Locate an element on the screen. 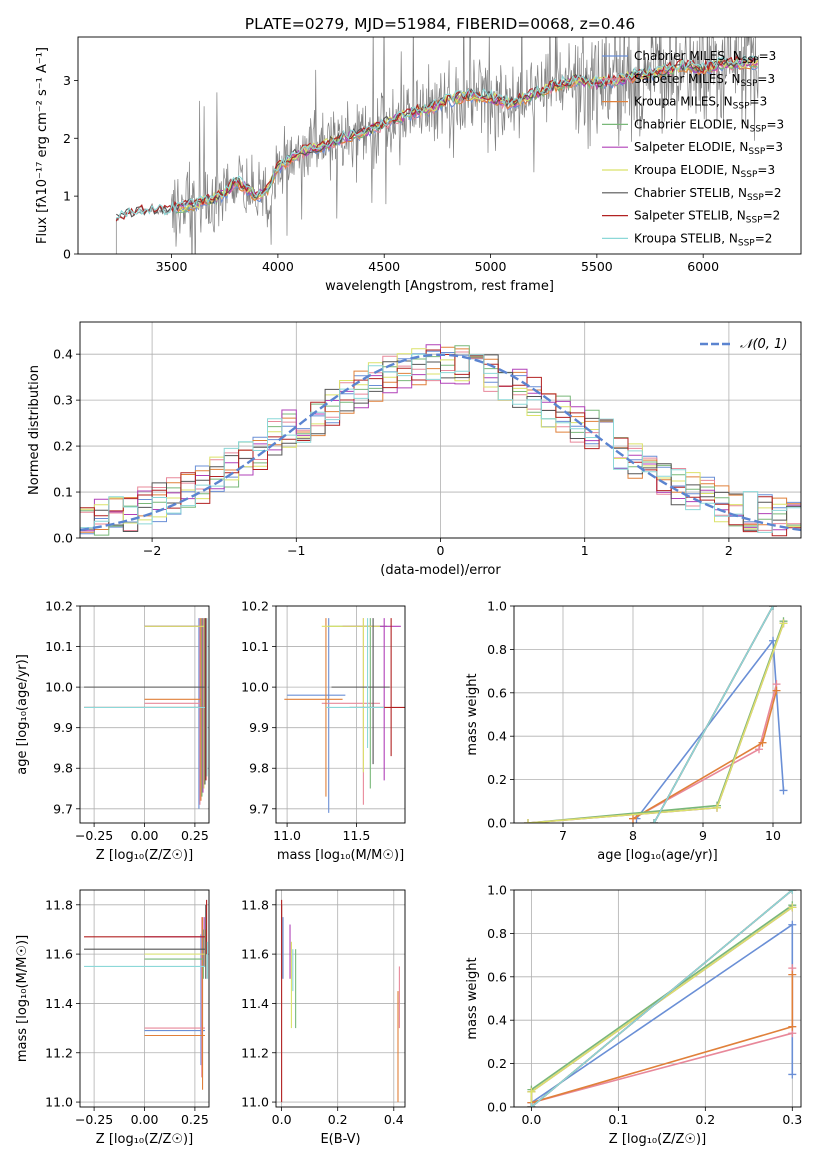  x-tick-label: −2 is located at coordinates (152, 550).